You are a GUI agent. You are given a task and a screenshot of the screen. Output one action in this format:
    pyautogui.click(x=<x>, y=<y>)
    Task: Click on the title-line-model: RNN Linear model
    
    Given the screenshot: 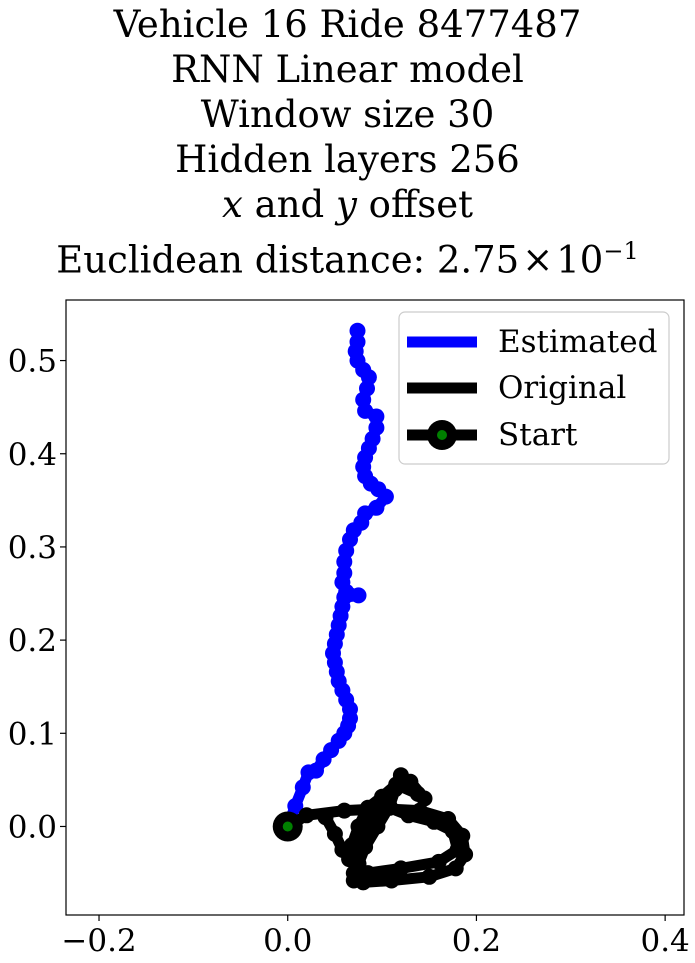 What is the action you would take?
    pyautogui.click(x=347, y=69)
    